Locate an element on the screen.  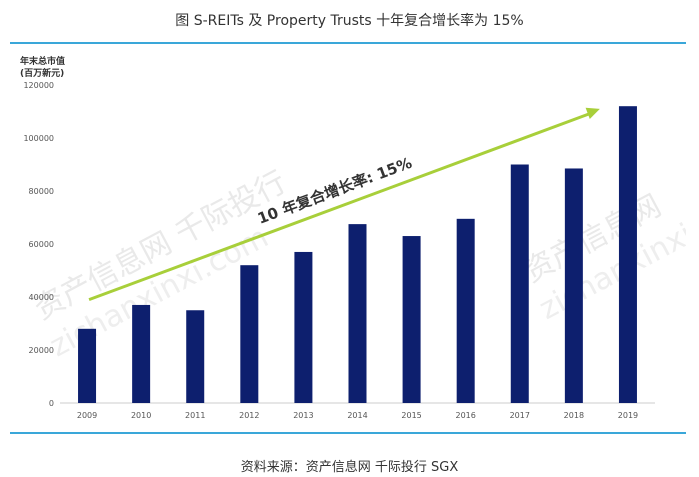
bar-2018 is located at coordinates (573, 285).